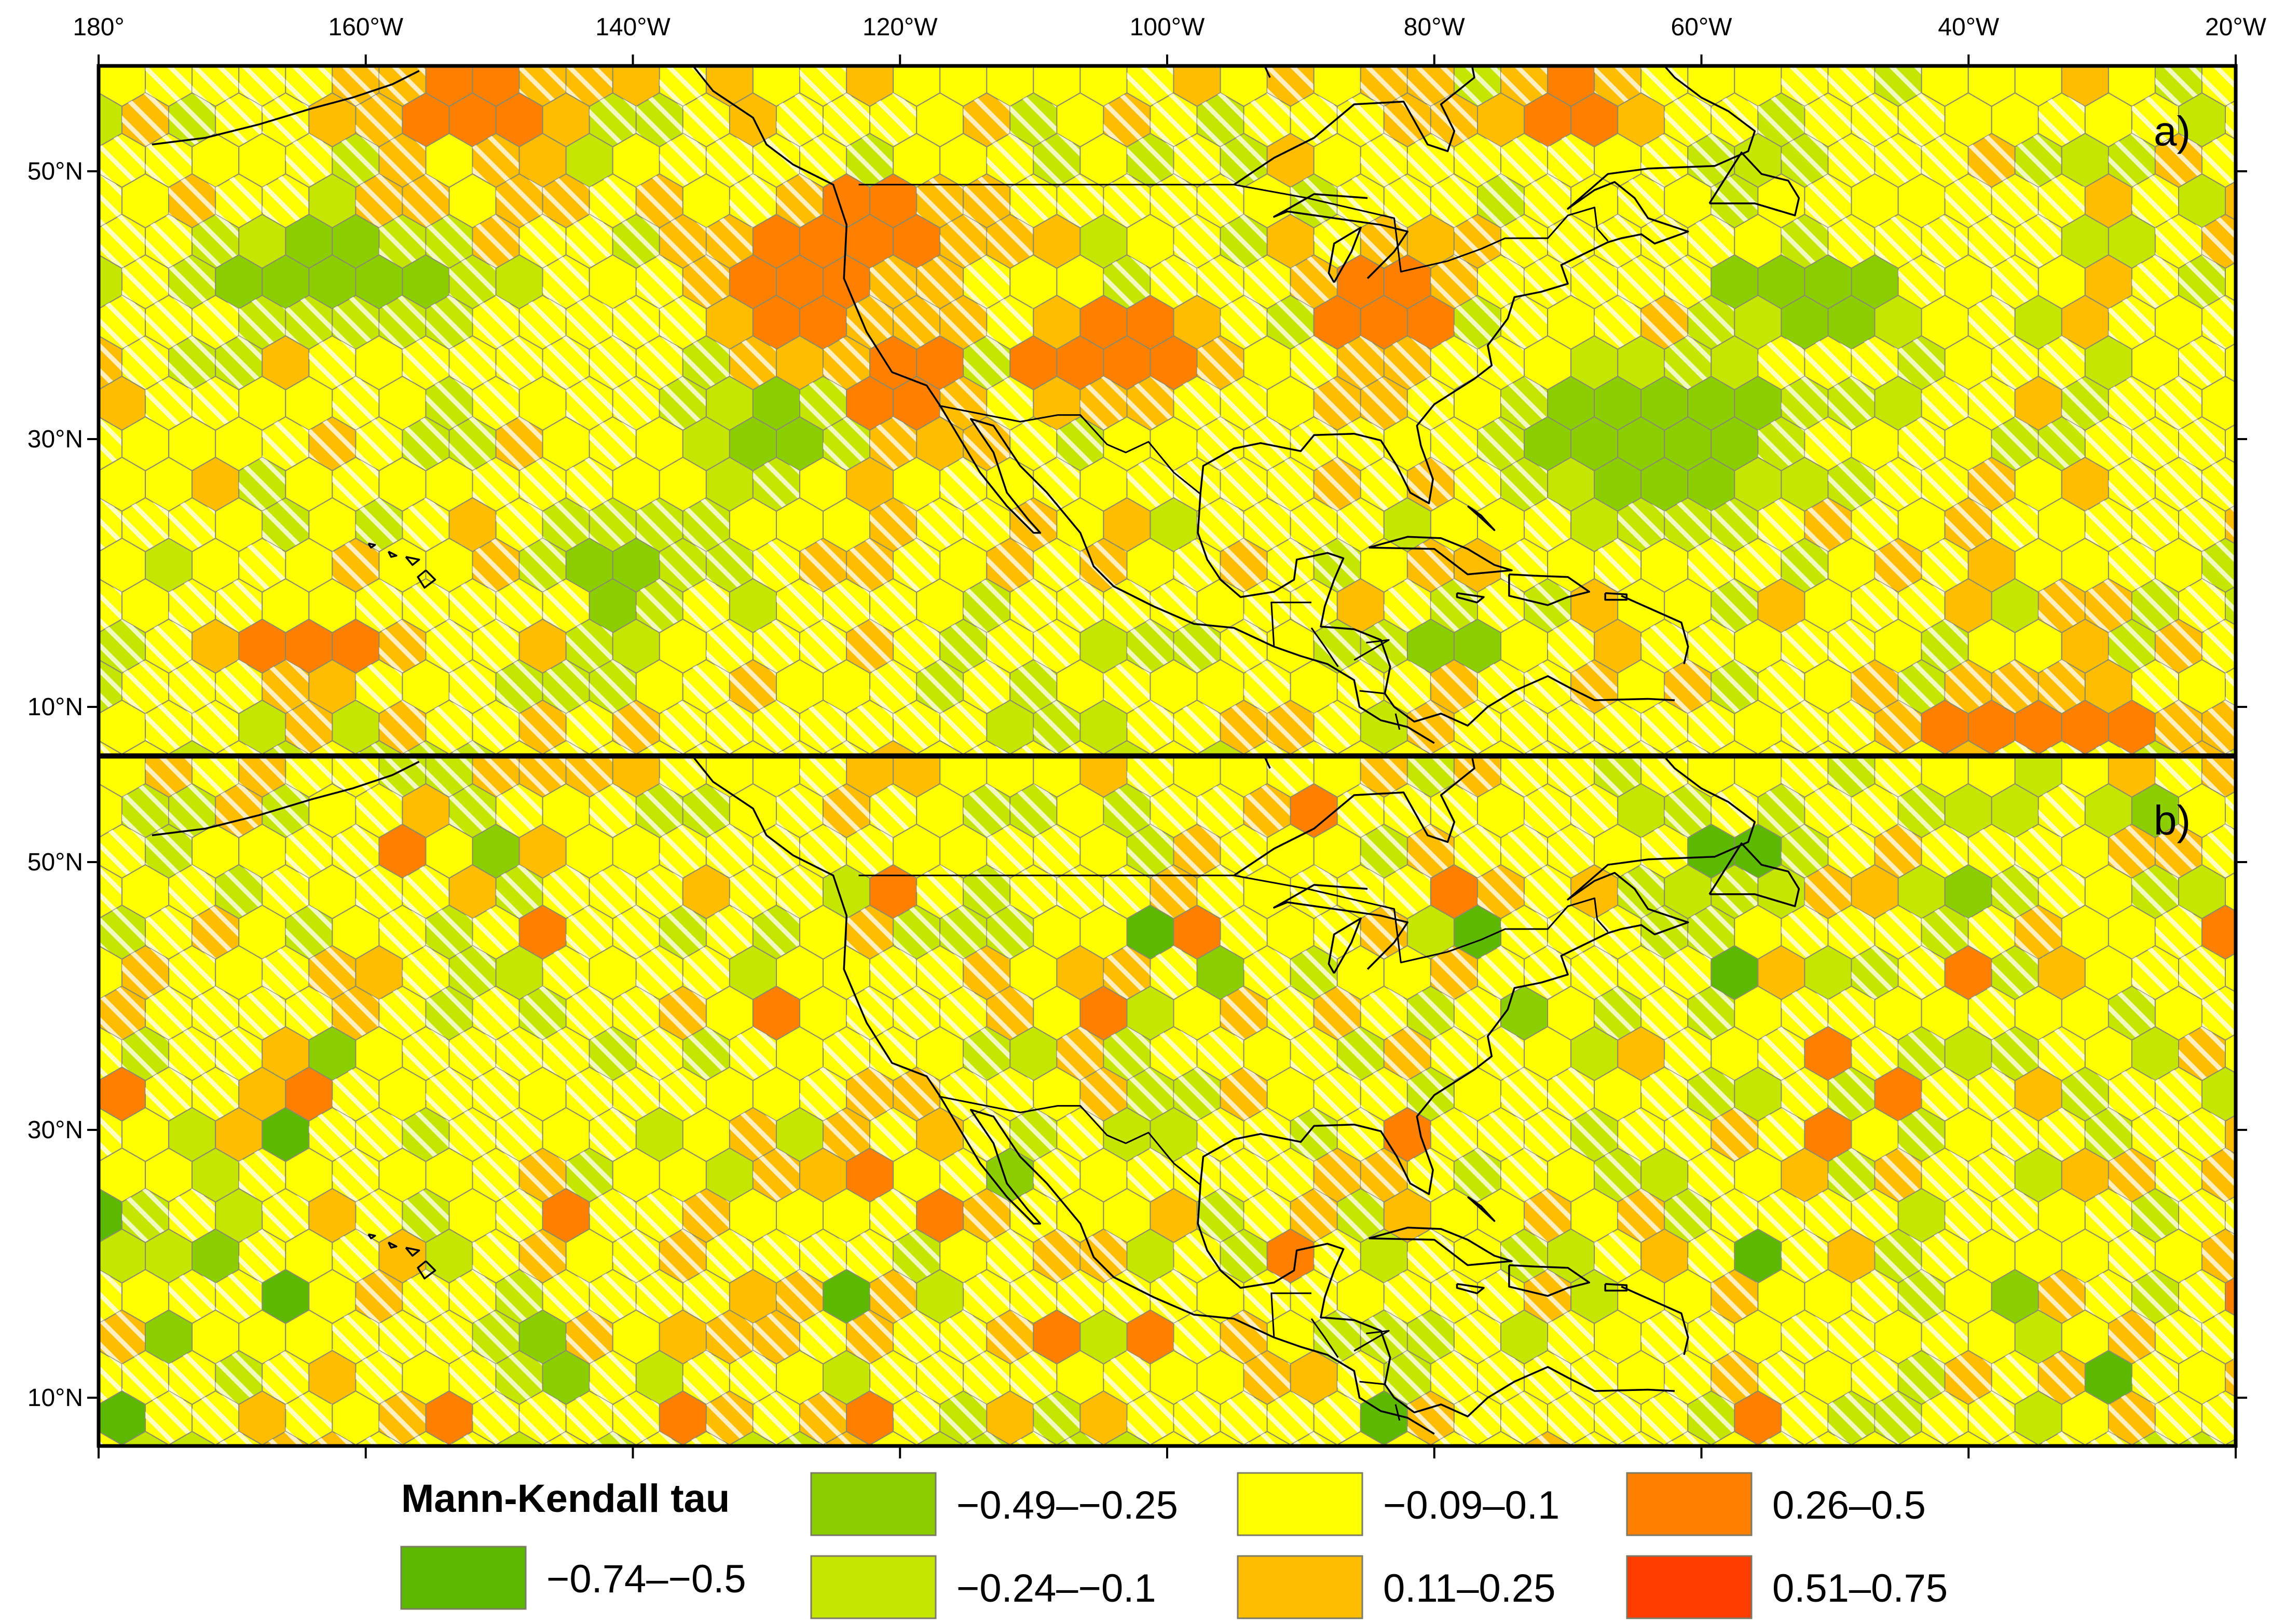 The width and height of the screenshot is (2285, 1624). What do you see at coordinates (873, 1587) in the screenshot?
I see `legend-swatch` at bounding box center [873, 1587].